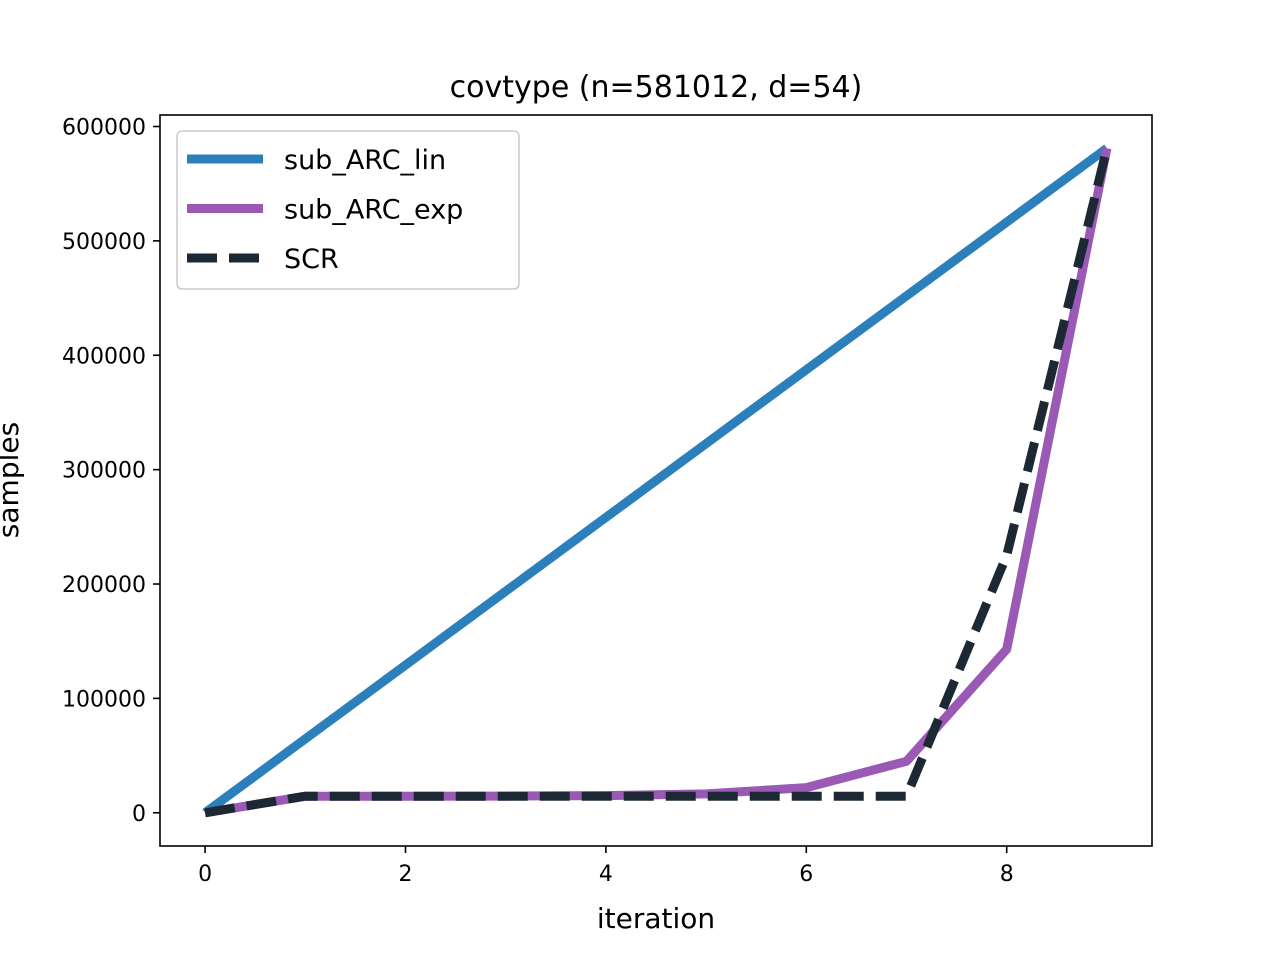 This screenshot has width=1280, height=956. What do you see at coordinates (139, 814) in the screenshot?
I see `y-tick-label: 0` at bounding box center [139, 814].